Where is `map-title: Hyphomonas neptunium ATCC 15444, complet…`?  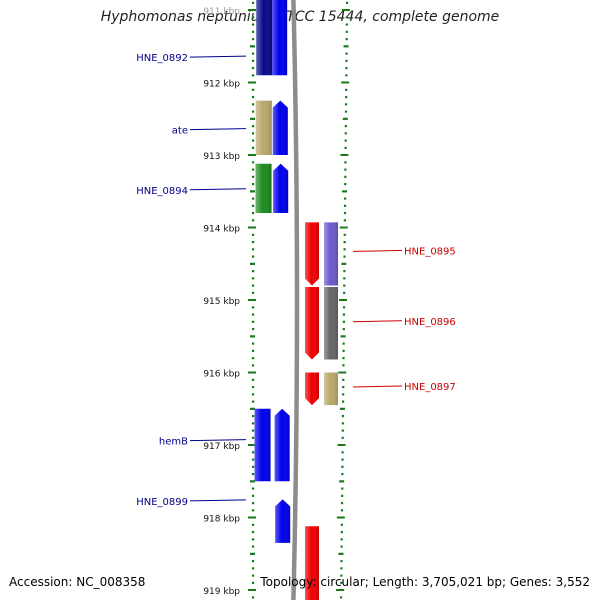 map-title: Hyphomonas neptunium ATCC 15444, complet… is located at coordinates (300, 17).